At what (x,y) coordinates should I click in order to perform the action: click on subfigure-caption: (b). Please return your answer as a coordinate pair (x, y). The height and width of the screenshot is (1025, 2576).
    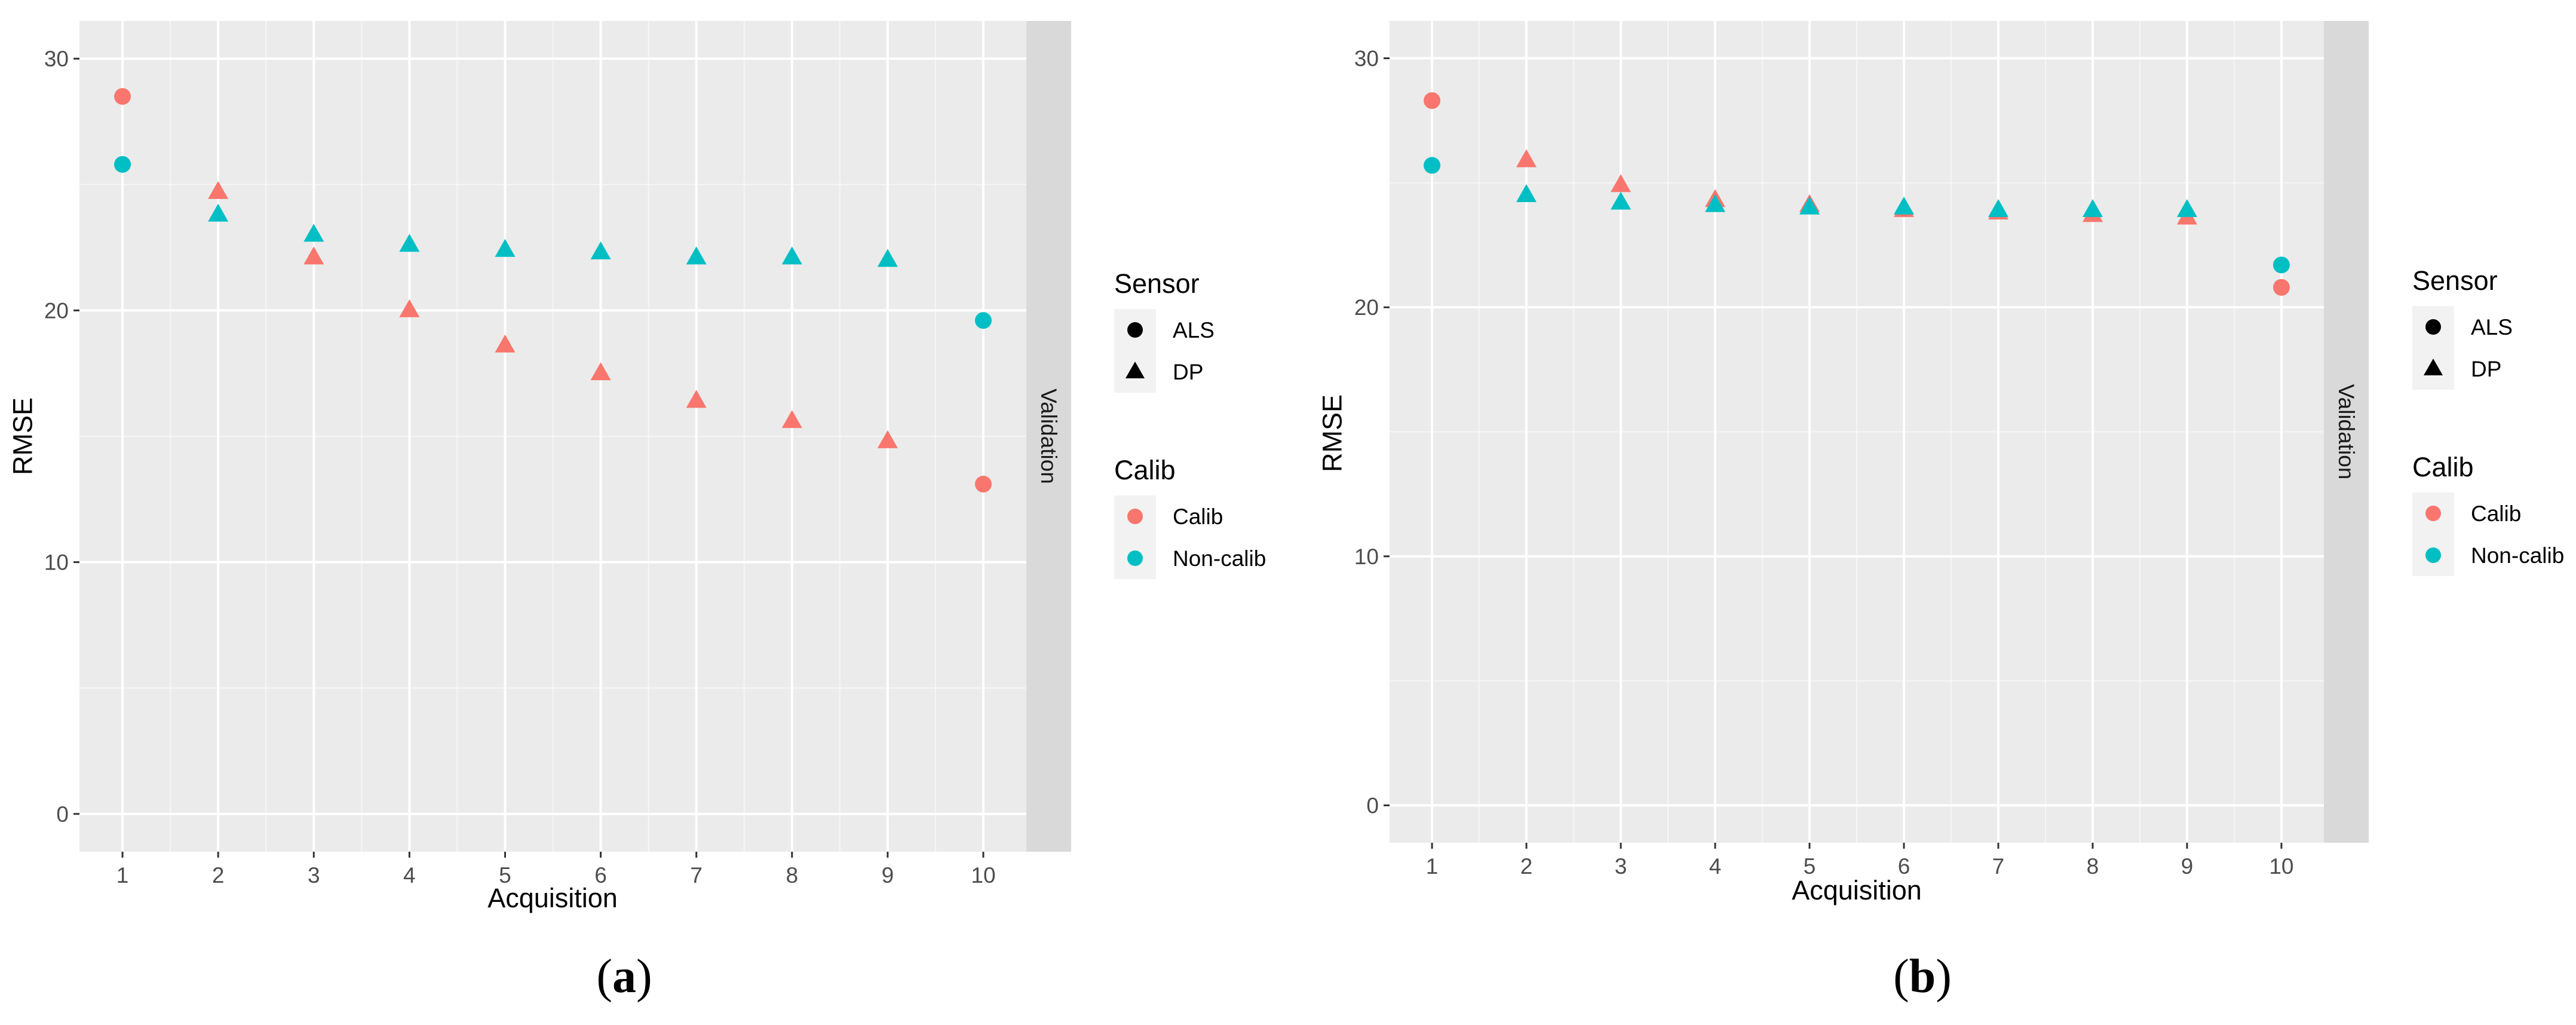
    Looking at the image, I should click on (1922, 976).